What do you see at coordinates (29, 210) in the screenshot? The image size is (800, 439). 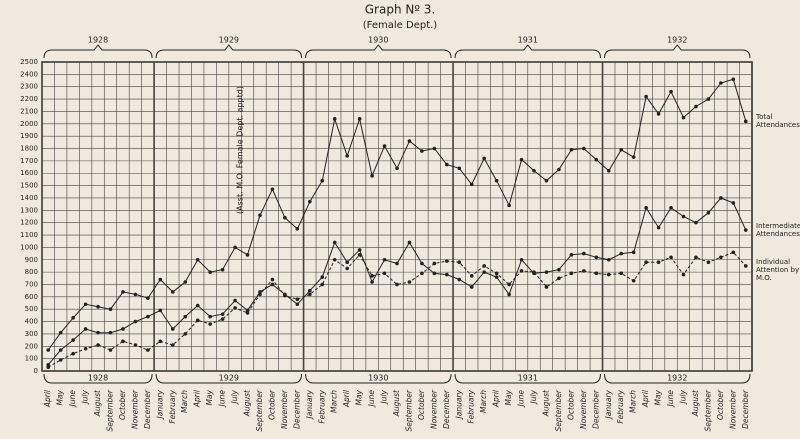 I see `y-tick-label: 1300` at bounding box center [29, 210].